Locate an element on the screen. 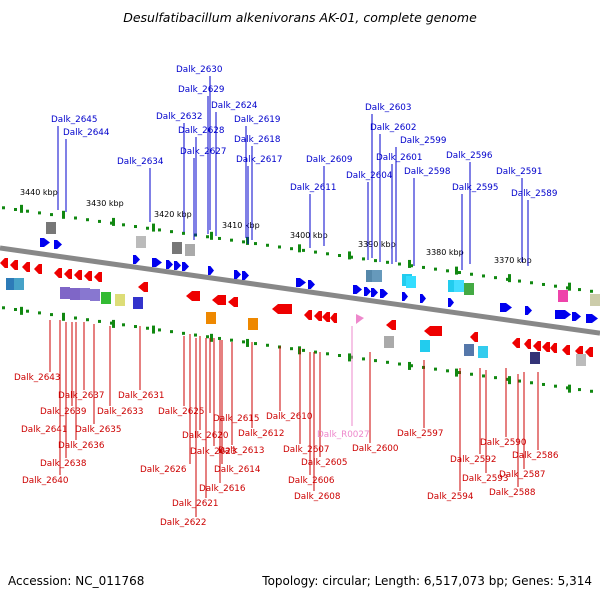  rna-gene-arrow is located at coordinates (360, 319).